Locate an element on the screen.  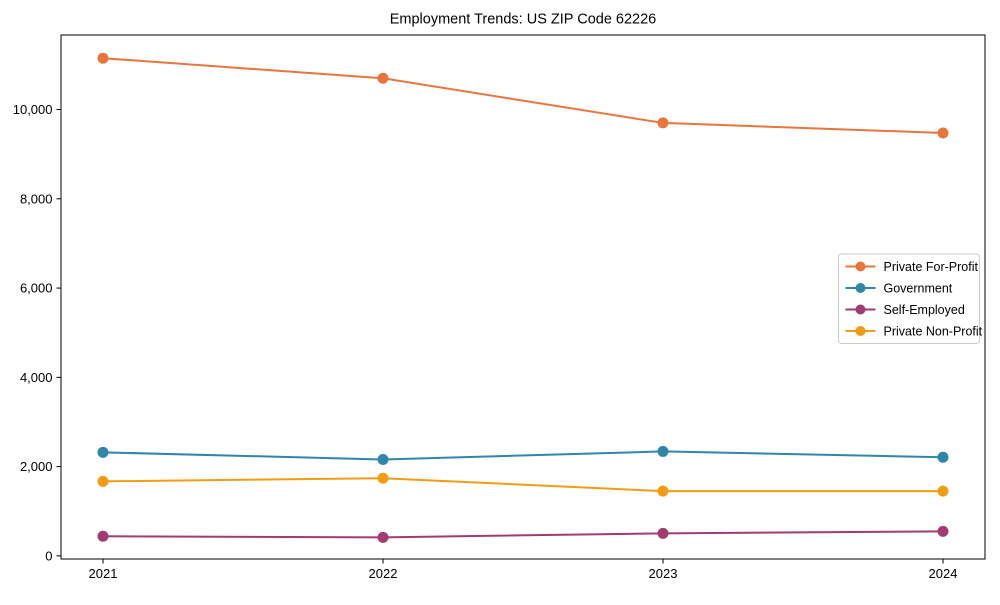
legend-marker-government is located at coordinates (860, 288).